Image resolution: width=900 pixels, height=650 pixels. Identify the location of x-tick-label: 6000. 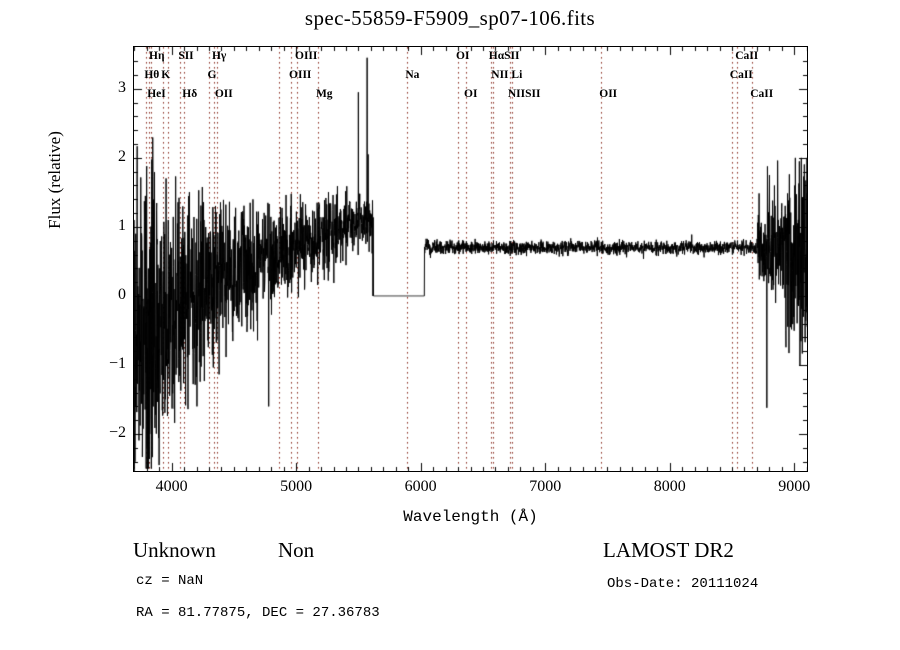
(420, 486).